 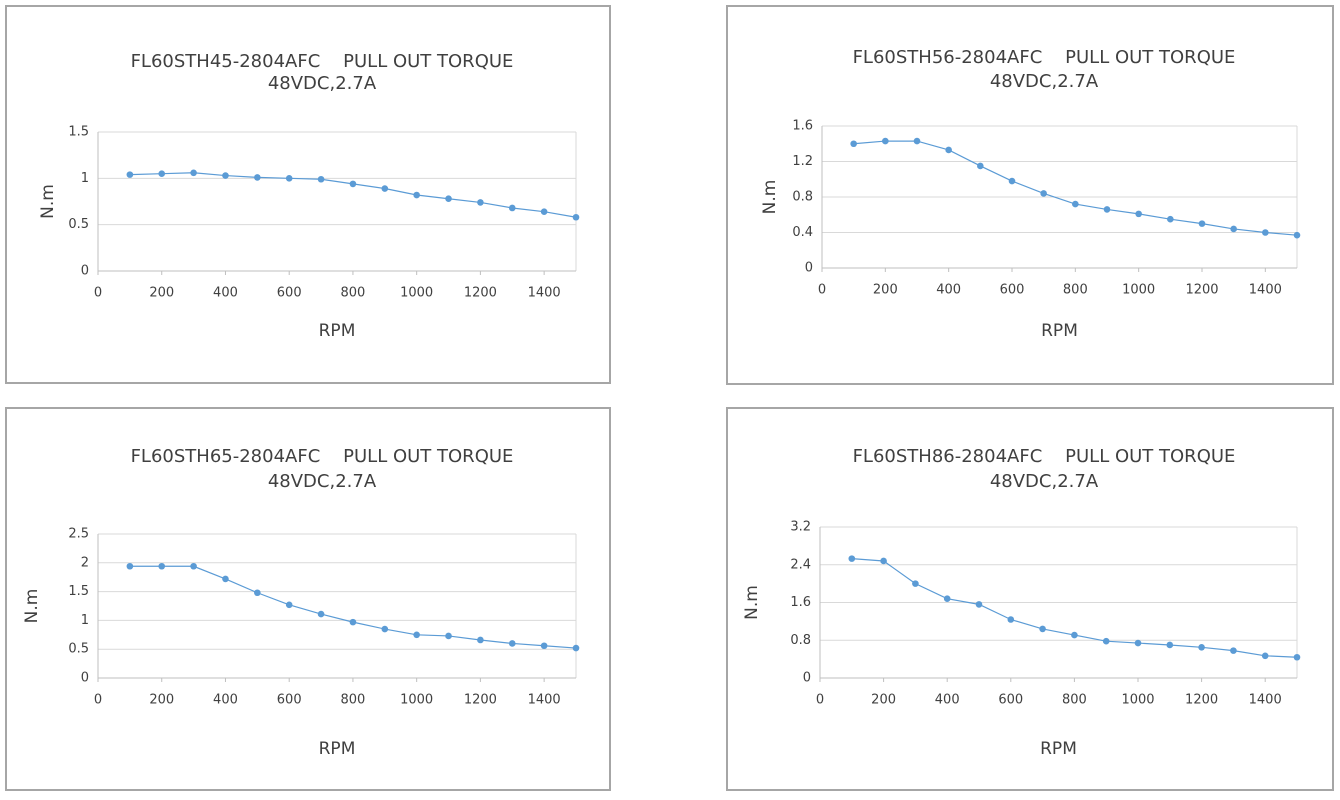 What do you see at coordinates (98, 293) in the screenshot?
I see `x-tick-label: 0` at bounding box center [98, 293].